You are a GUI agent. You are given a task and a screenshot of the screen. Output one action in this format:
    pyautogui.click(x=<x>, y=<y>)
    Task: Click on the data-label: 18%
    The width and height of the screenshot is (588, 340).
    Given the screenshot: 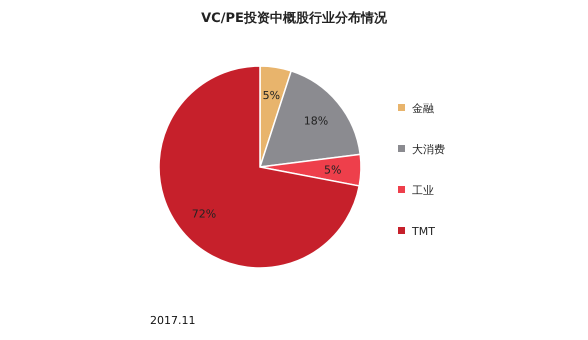 What is the action you would take?
    pyautogui.click(x=316, y=121)
    